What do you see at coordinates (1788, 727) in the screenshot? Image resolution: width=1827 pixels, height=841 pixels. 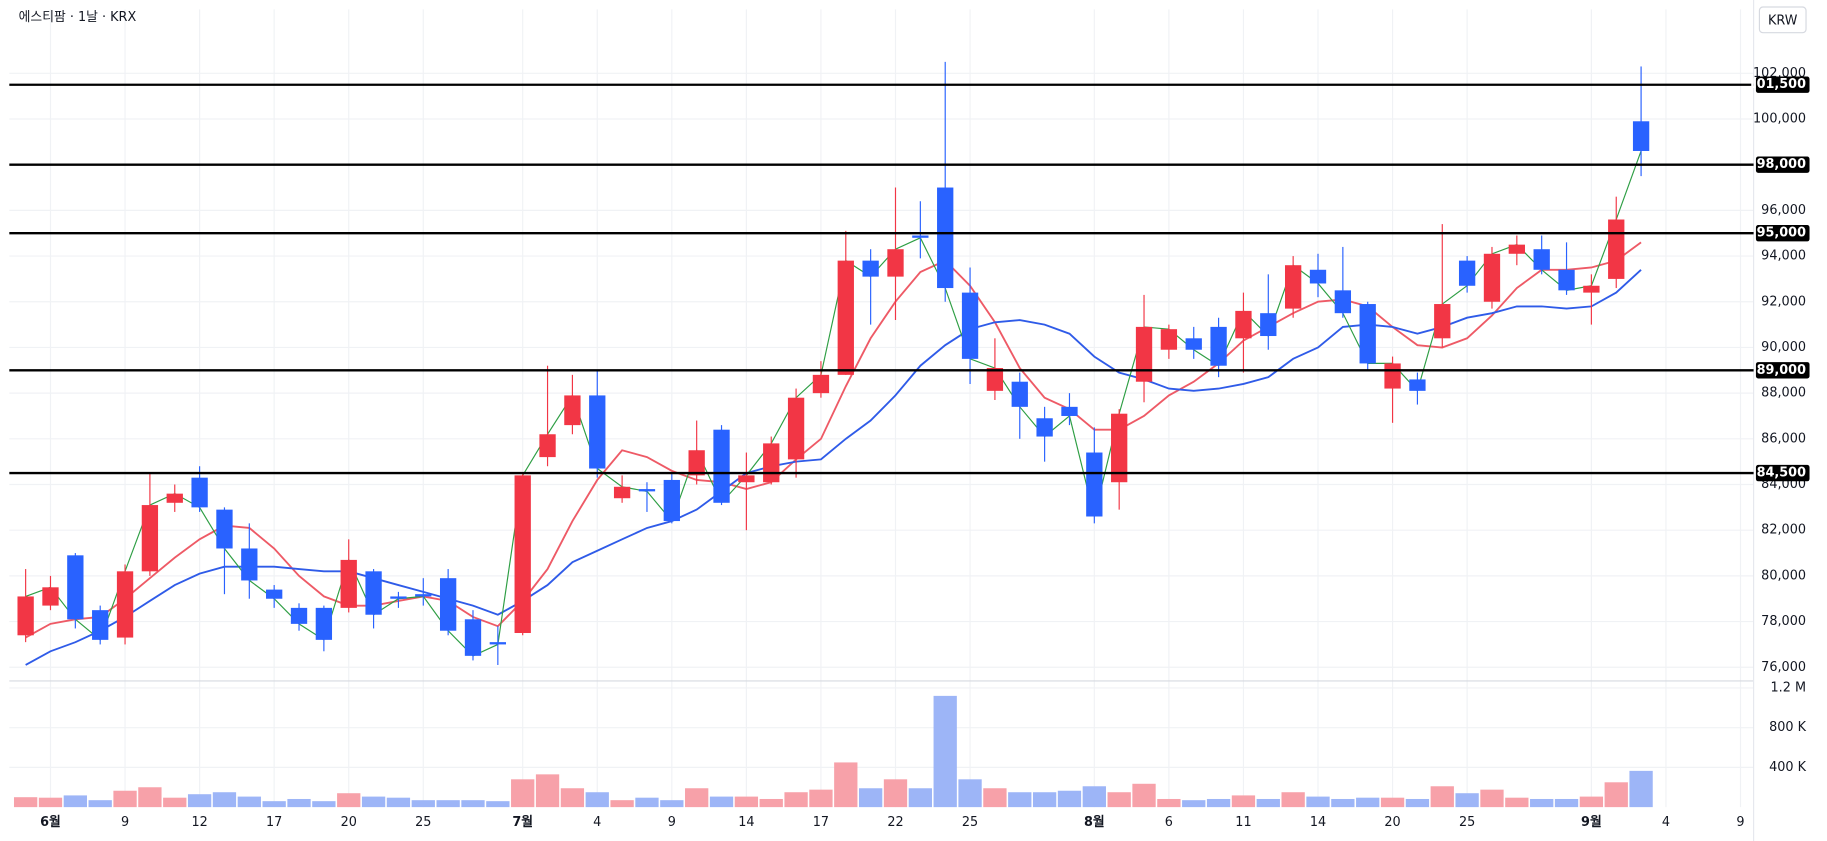 I see `volume-tick-label: 800 K` at bounding box center [1788, 727].